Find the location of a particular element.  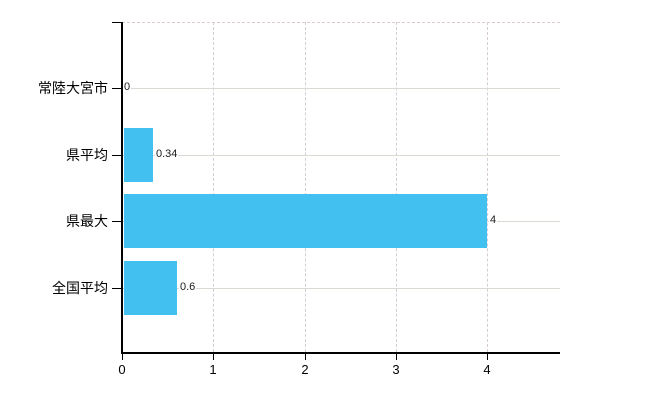

y-axis-top-tick is located at coordinates (117, 22).